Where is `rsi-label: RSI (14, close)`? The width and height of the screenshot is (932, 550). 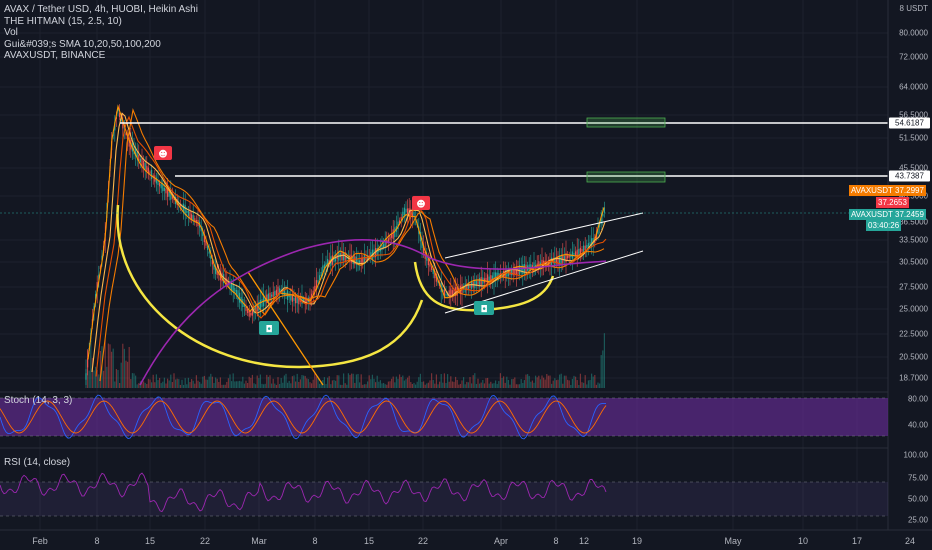
rsi-label: RSI (14, close) is located at coordinates (37, 462).